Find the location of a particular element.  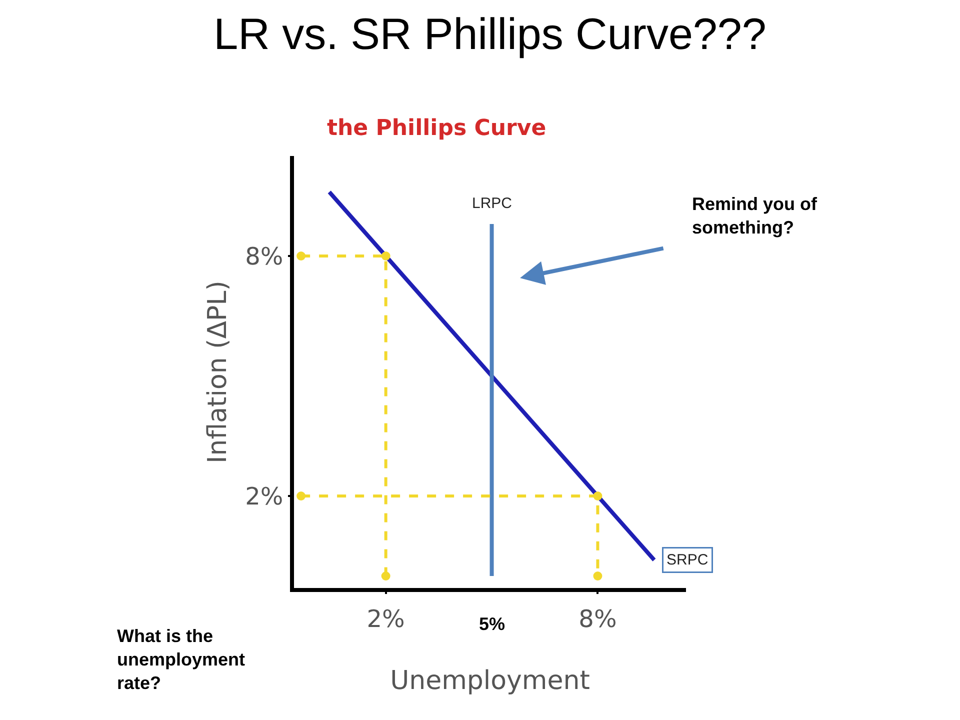

text: Remind you of something? is located at coordinates (755, 216).